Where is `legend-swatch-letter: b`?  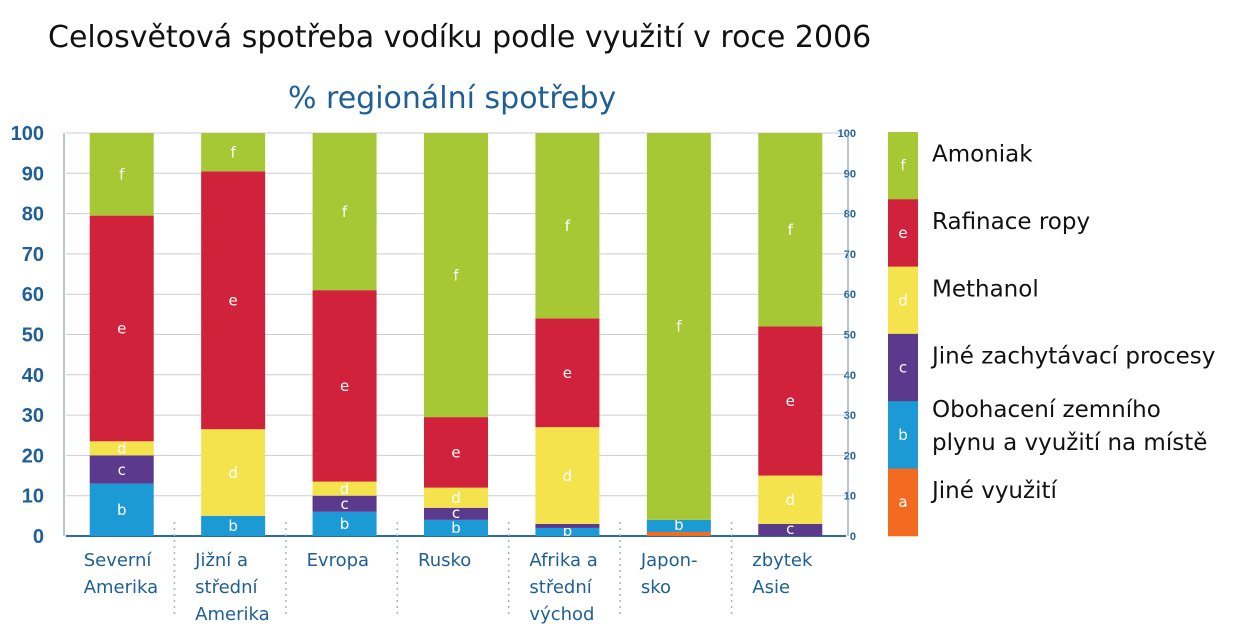
legend-swatch-letter: b is located at coordinates (903, 435).